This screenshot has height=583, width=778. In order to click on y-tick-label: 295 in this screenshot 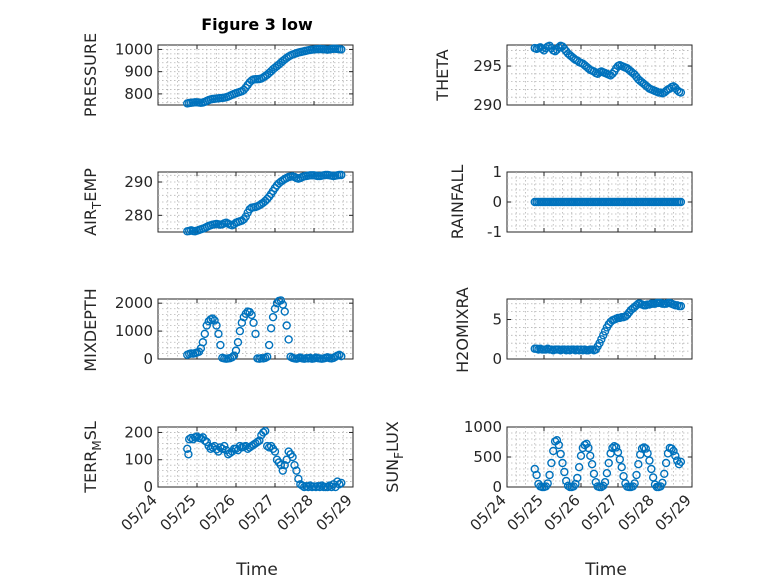, I will do `click(487, 66)`.